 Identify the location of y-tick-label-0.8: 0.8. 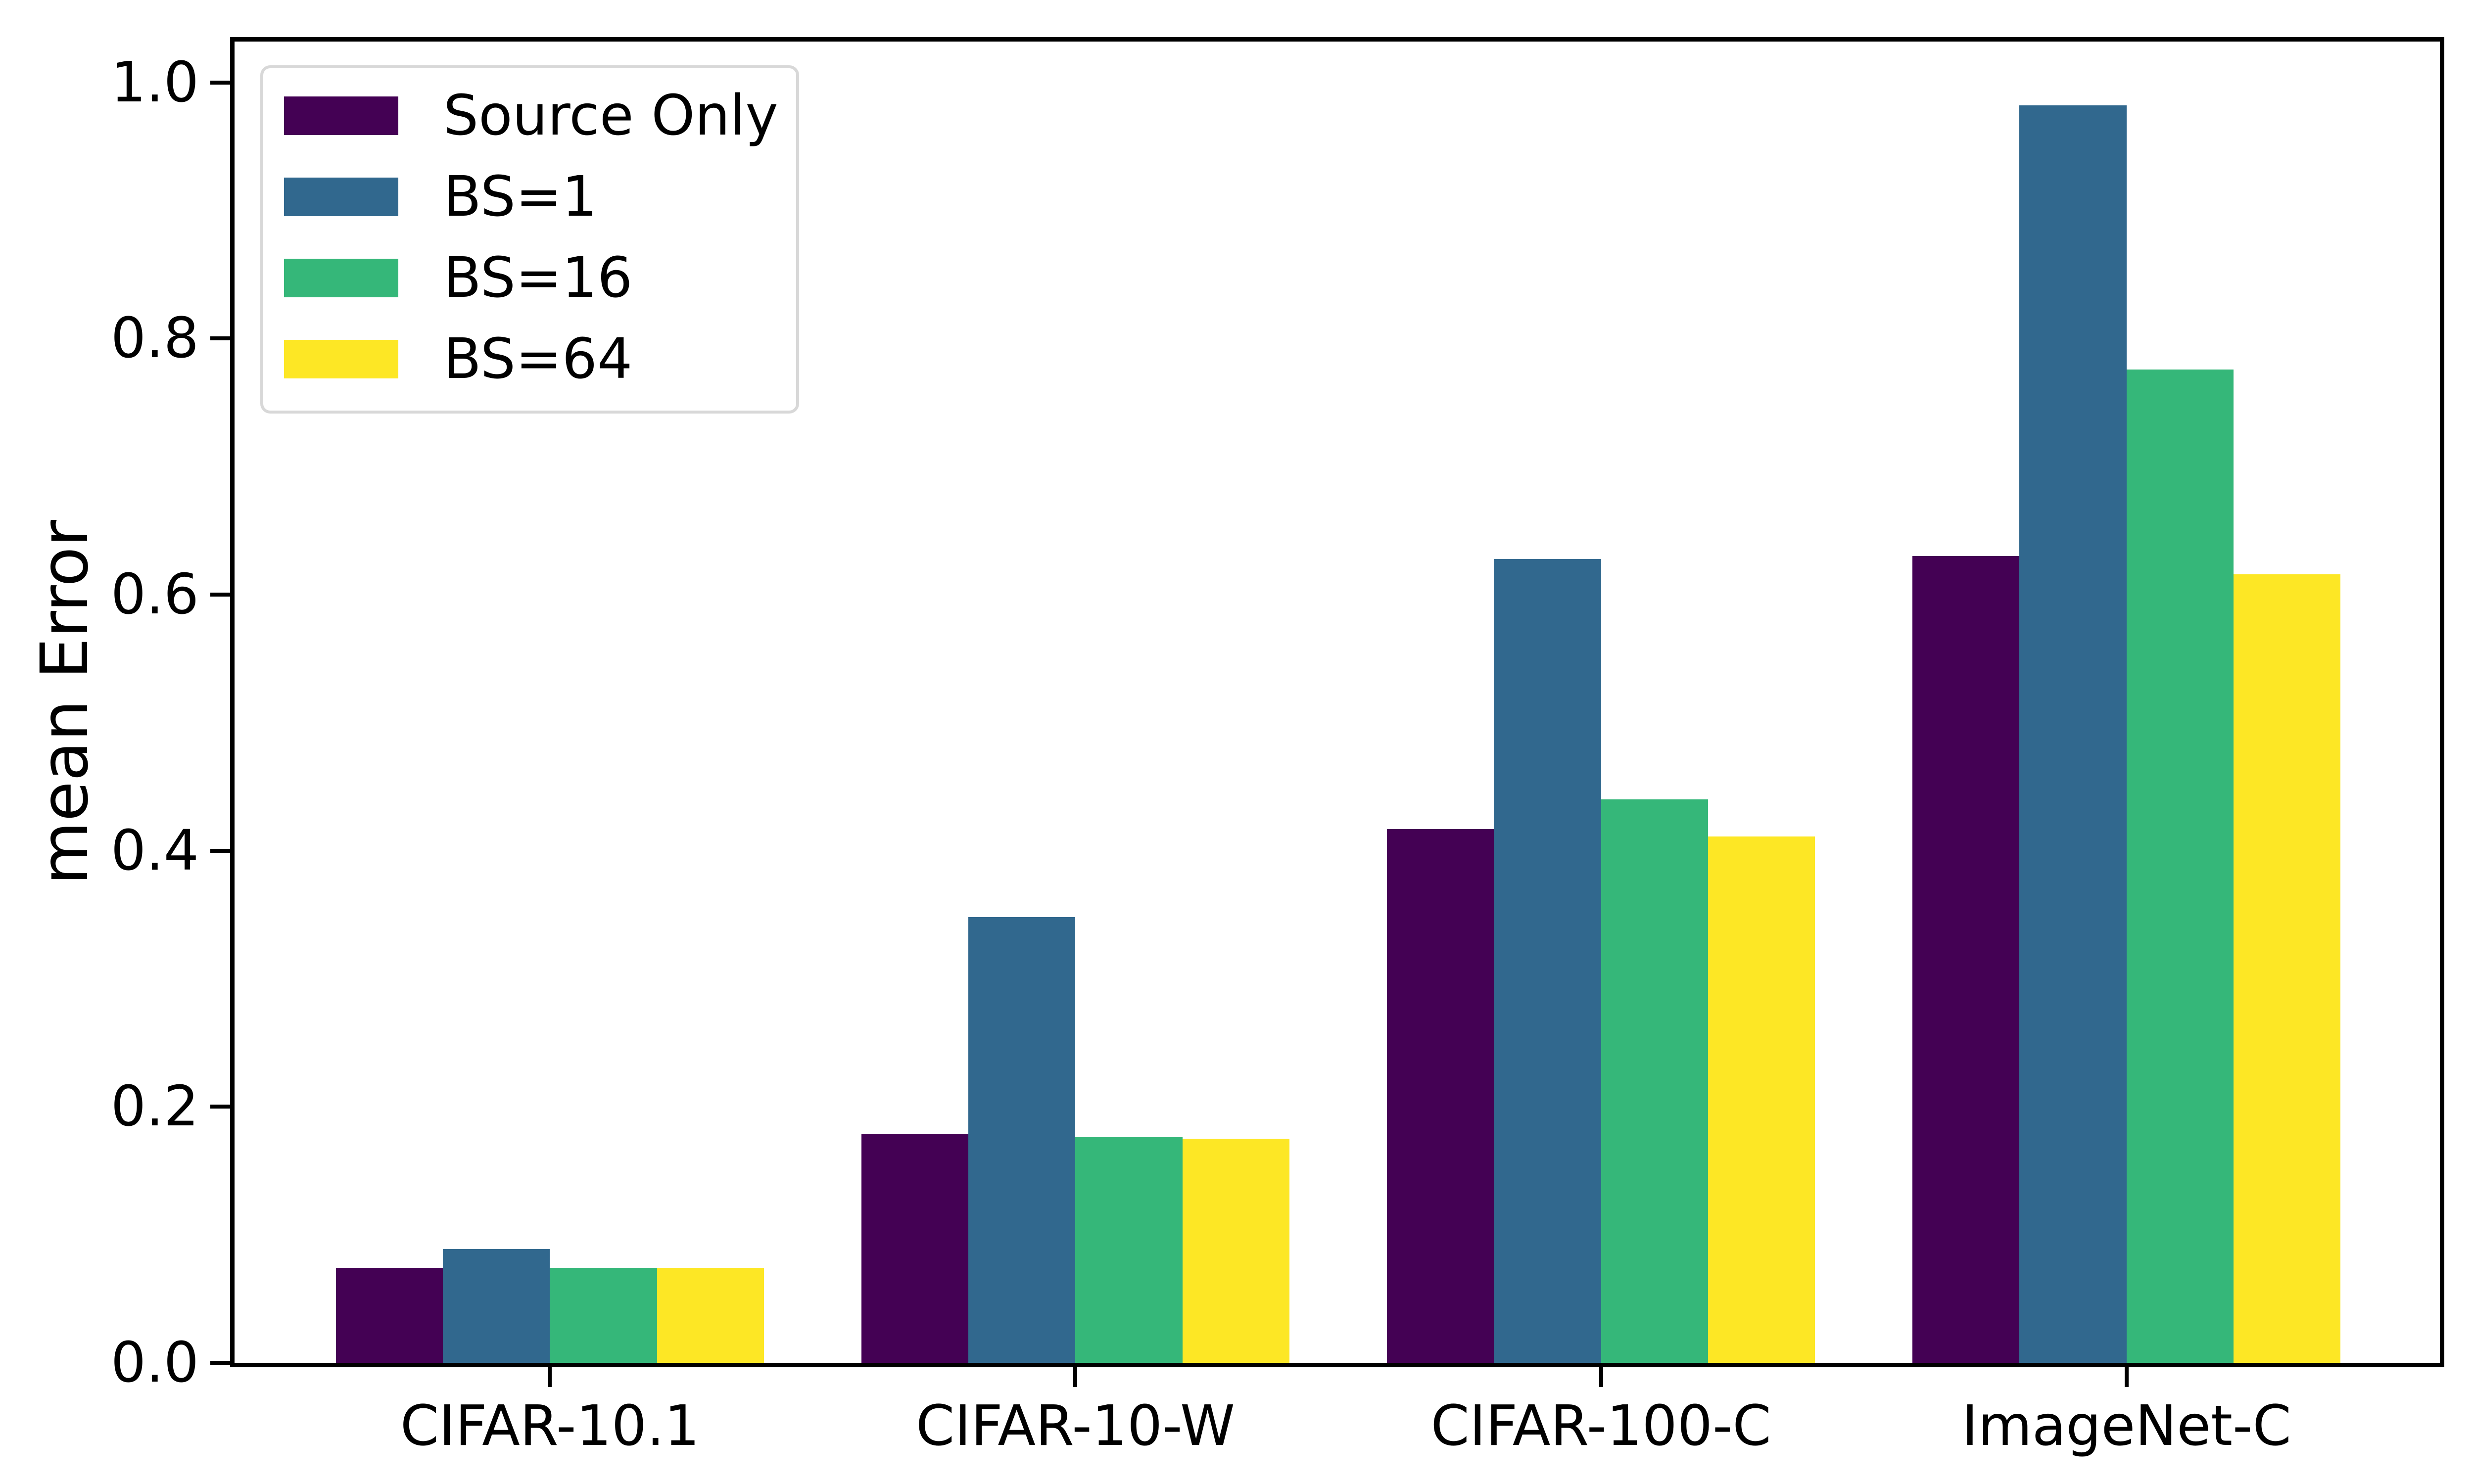
(154, 338).